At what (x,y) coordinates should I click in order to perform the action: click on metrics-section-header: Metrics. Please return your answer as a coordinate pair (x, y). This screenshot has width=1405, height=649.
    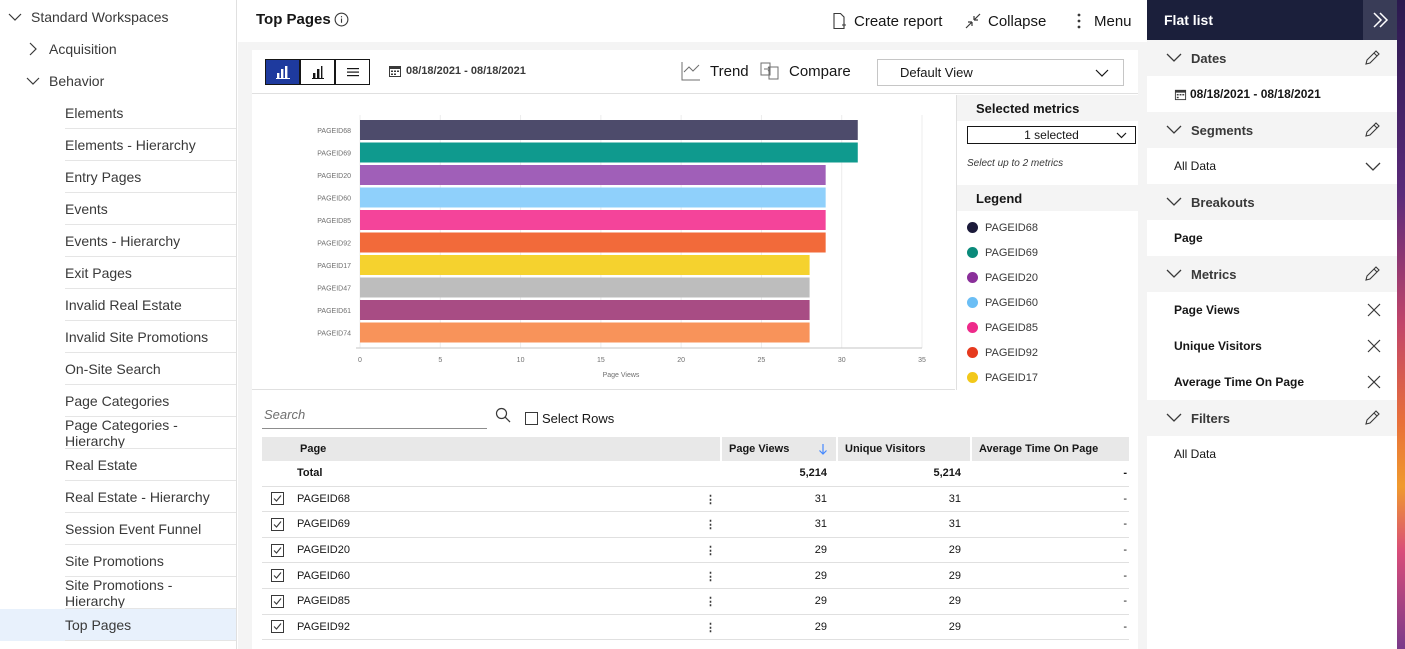
    Looking at the image, I should click on (1272, 274).